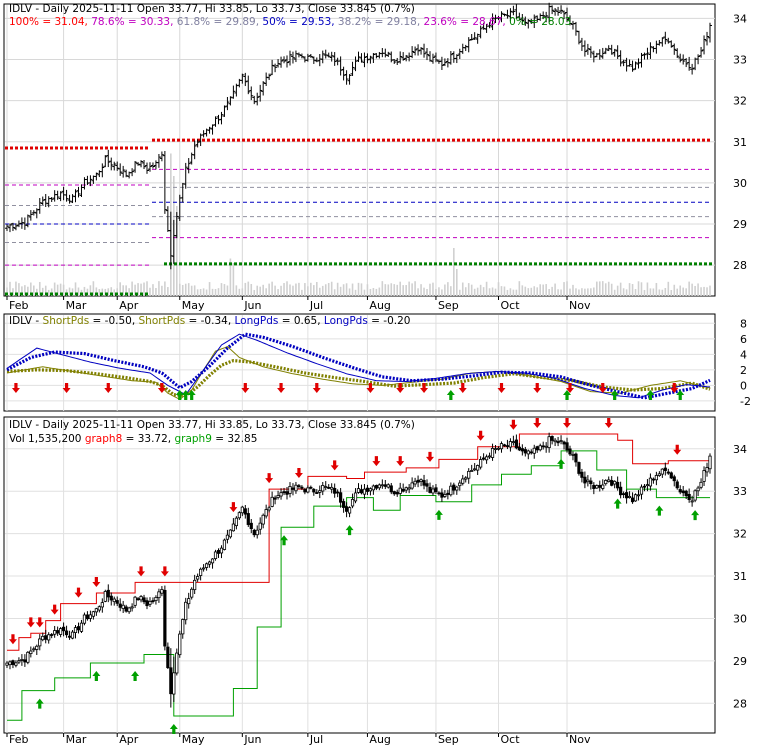 The height and width of the screenshot is (745, 780). What do you see at coordinates (301, 321) in the screenshot?
I see `indicator-legend-part: = 0.65,` at bounding box center [301, 321].